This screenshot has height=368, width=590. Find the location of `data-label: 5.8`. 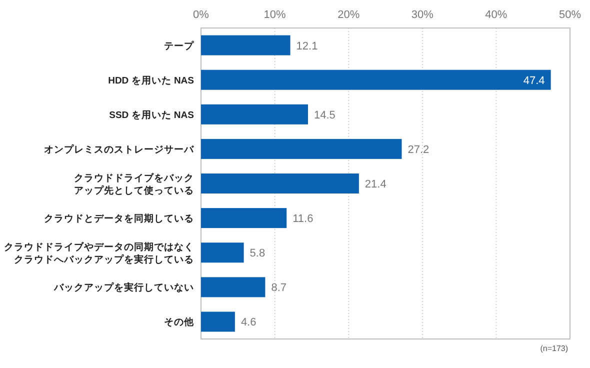

data-label: 5.8 is located at coordinates (258, 254).